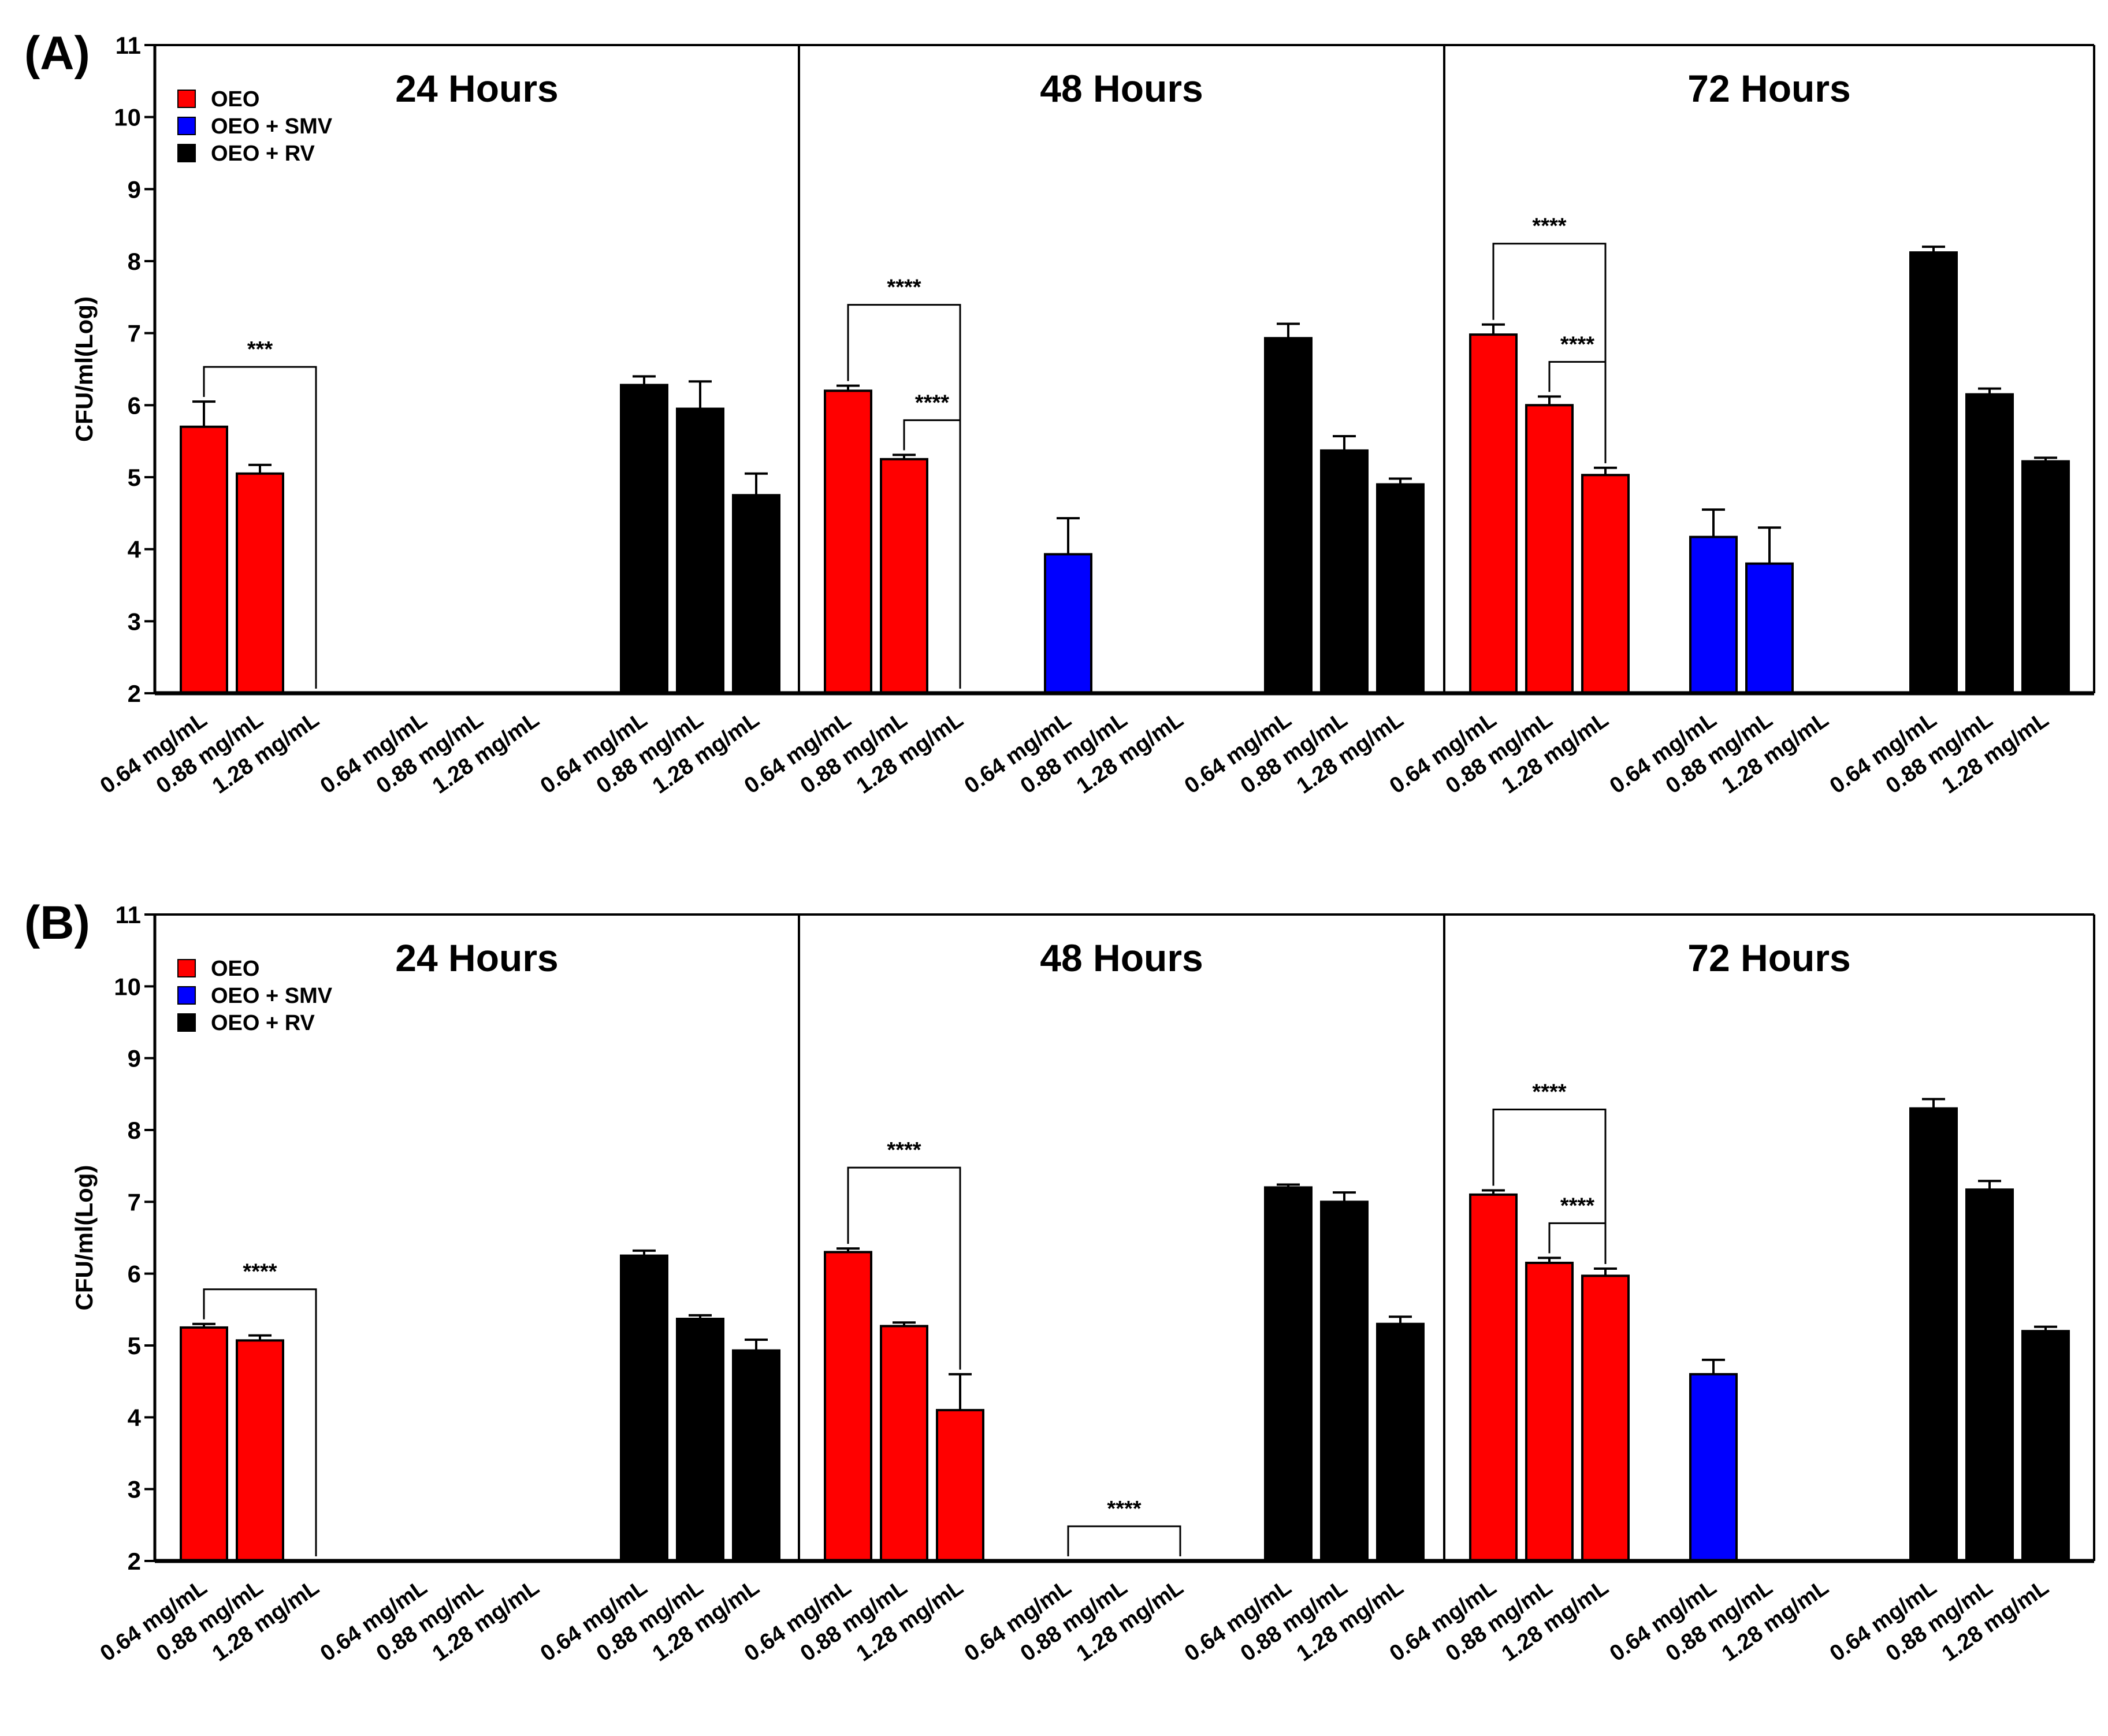  What do you see at coordinates (57, 53) in the screenshot?
I see `panel-label: (A)` at bounding box center [57, 53].